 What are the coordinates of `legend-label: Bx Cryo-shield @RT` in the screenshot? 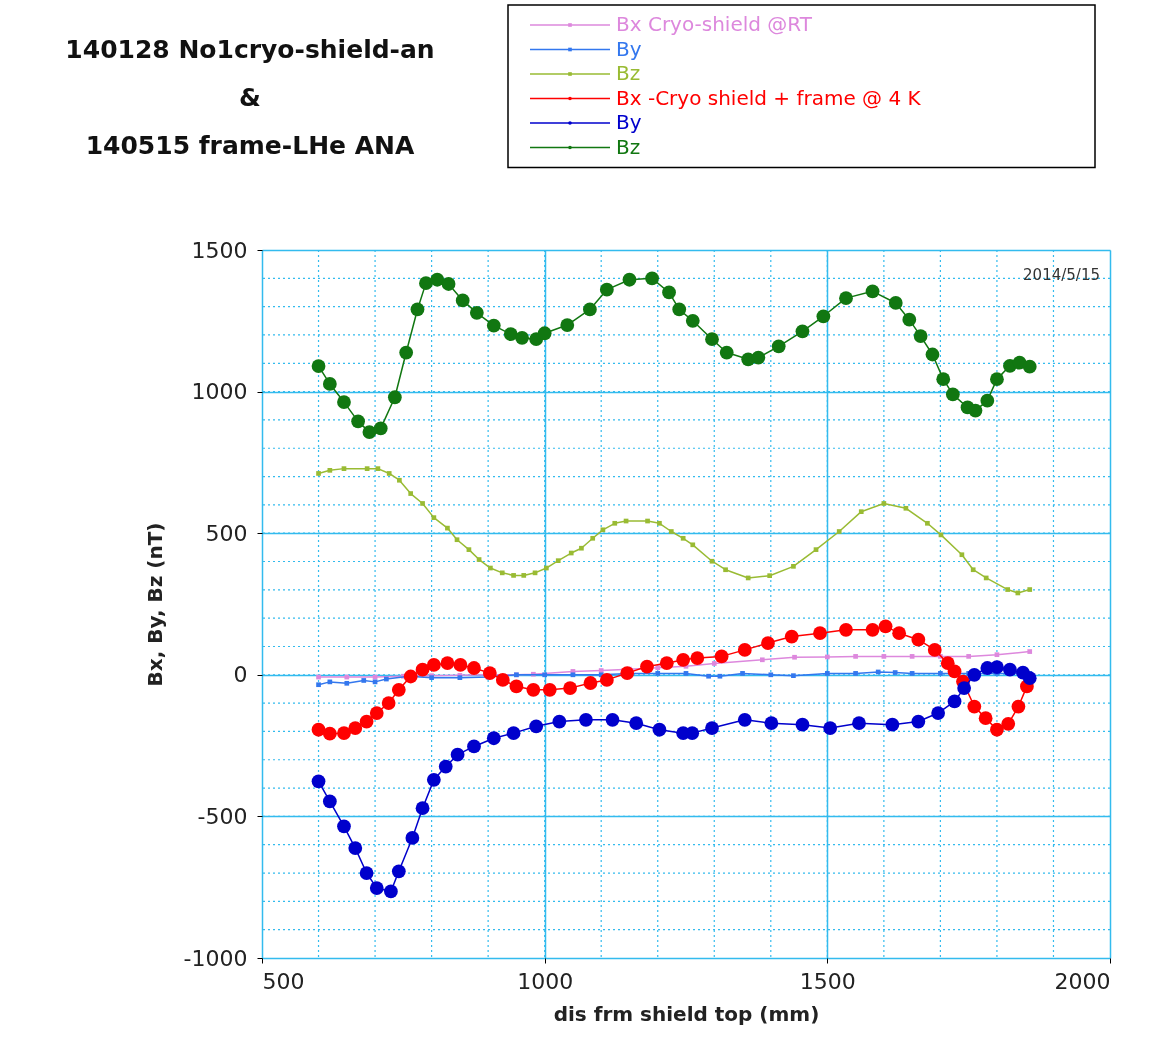 It's located at (714, 24).